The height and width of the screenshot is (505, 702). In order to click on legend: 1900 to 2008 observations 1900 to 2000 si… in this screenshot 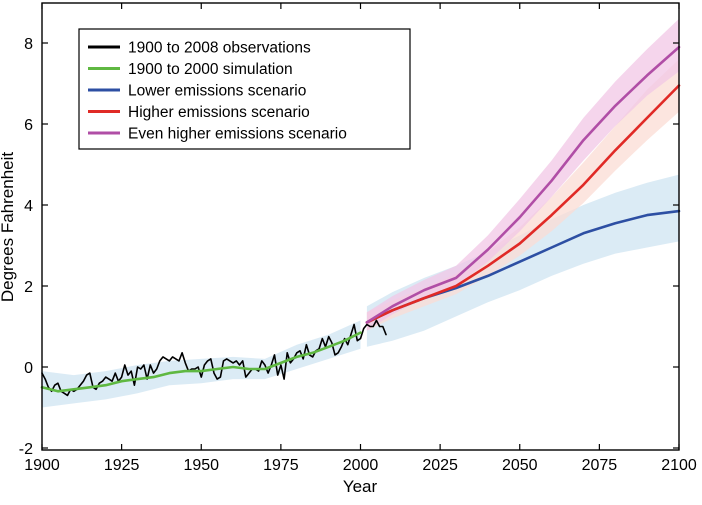, I will do `click(244, 89)`.